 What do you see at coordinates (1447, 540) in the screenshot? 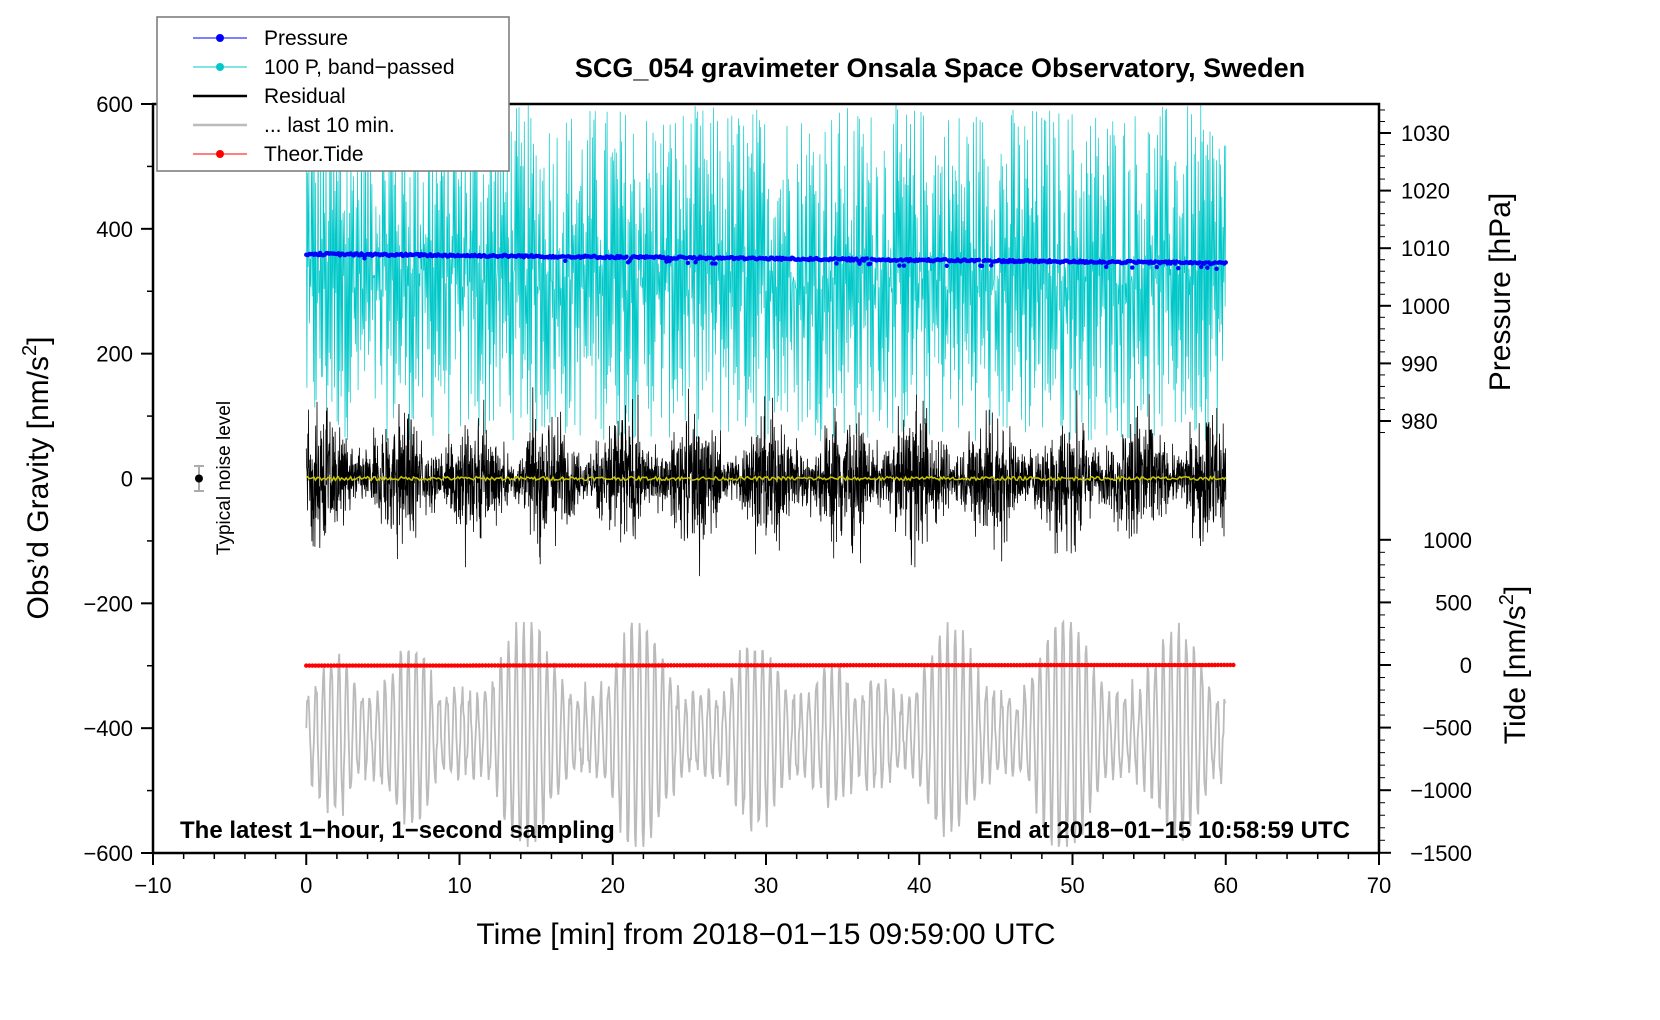
I see `tide-tick-label: 1000` at bounding box center [1447, 540].